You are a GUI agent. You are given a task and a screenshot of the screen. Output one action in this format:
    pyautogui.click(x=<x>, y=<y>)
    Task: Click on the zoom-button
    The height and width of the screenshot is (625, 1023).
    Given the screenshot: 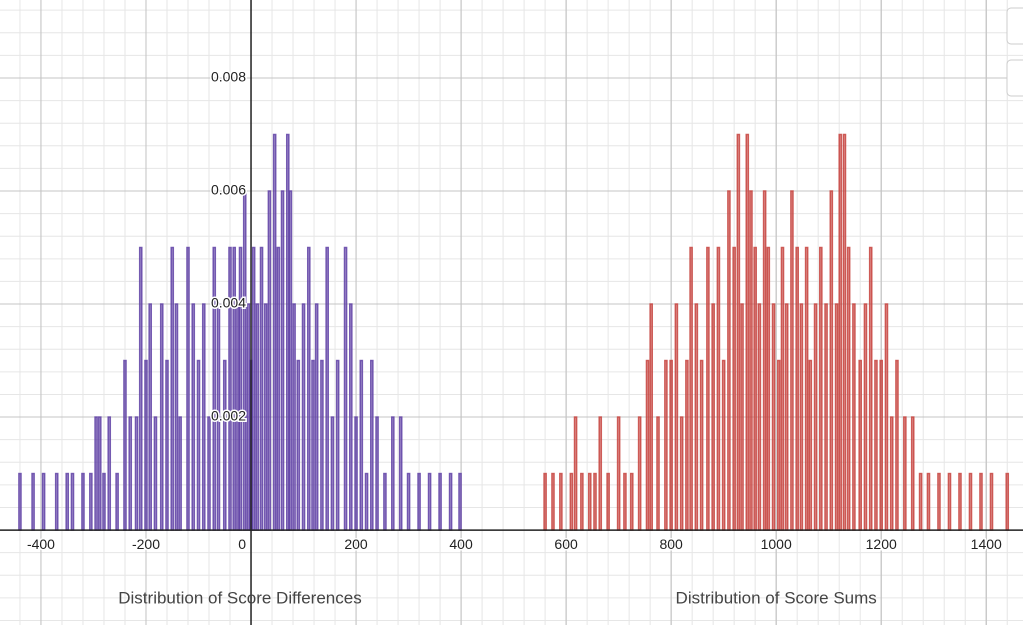 What is the action you would take?
    pyautogui.click(x=1014, y=26)
    